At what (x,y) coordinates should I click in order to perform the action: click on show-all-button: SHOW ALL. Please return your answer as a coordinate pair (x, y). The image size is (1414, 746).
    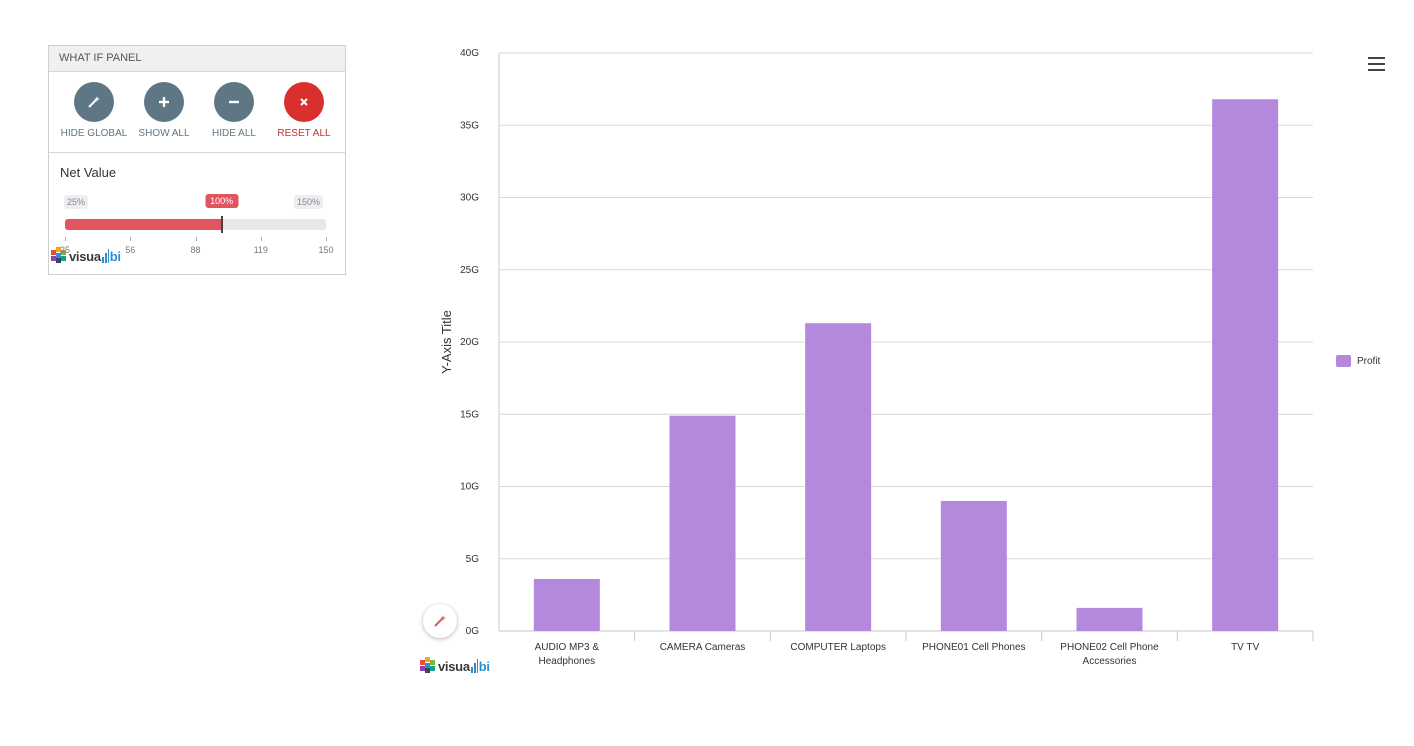
    Looking at the image, I should click on (164, 110).